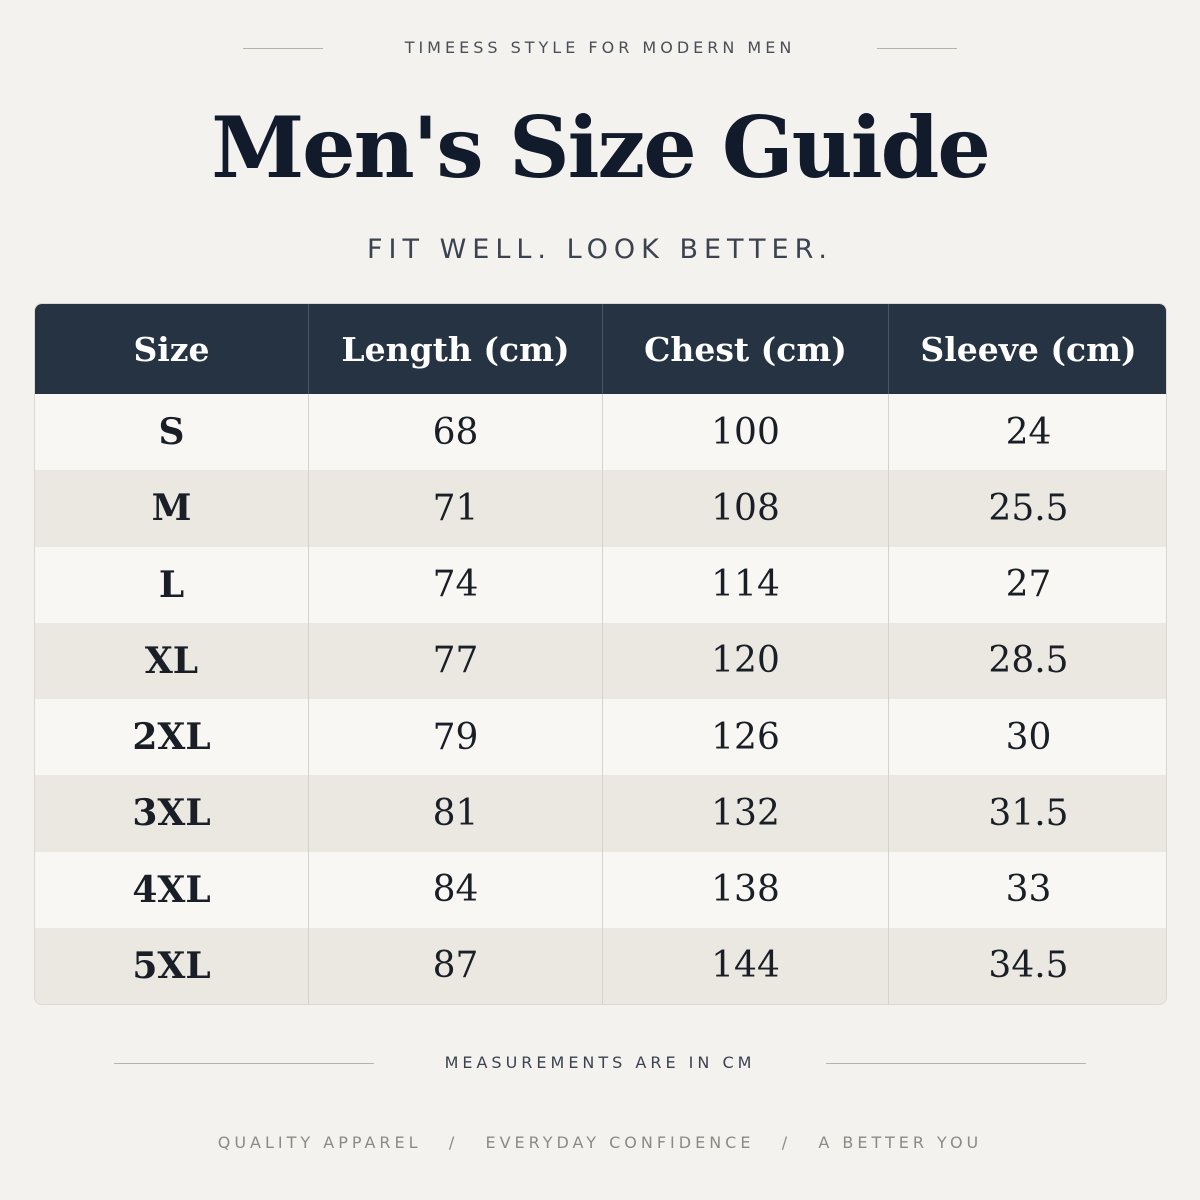  Describe the element at coordinates (600, 47) in the screenshot. I see `tagline: TIMEESS STYLE FOR MODERN MEN` at that location.